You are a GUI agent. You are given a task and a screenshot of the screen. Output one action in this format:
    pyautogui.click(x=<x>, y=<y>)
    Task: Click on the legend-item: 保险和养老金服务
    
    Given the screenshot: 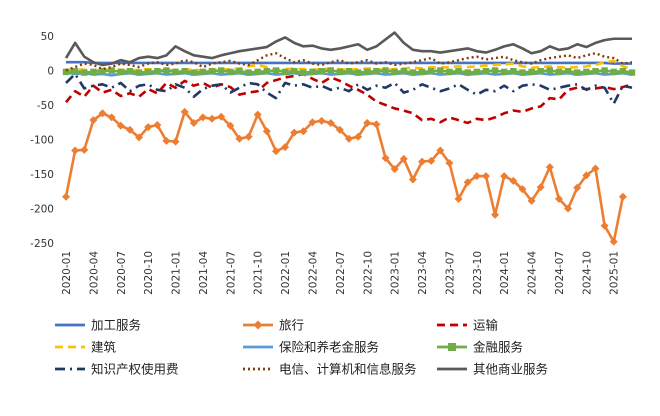 What is the action you would take?
    pyautogui.click(x=311, y=347)
    